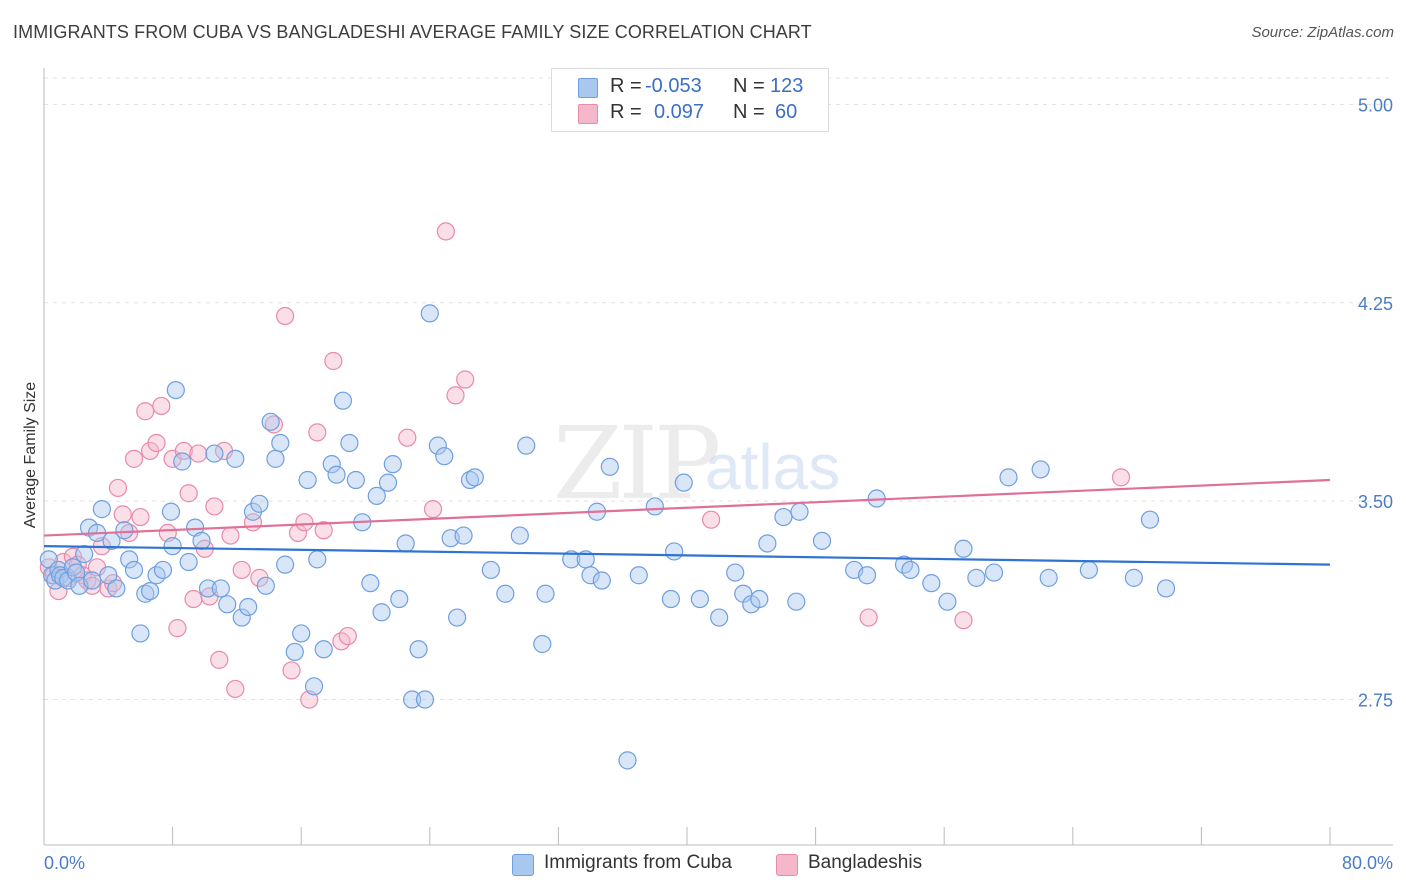  What do you see at coordinates (673, 86) in the screenshot?
I see `legend-r-value: -0.053` at bounding box center [673, 86].